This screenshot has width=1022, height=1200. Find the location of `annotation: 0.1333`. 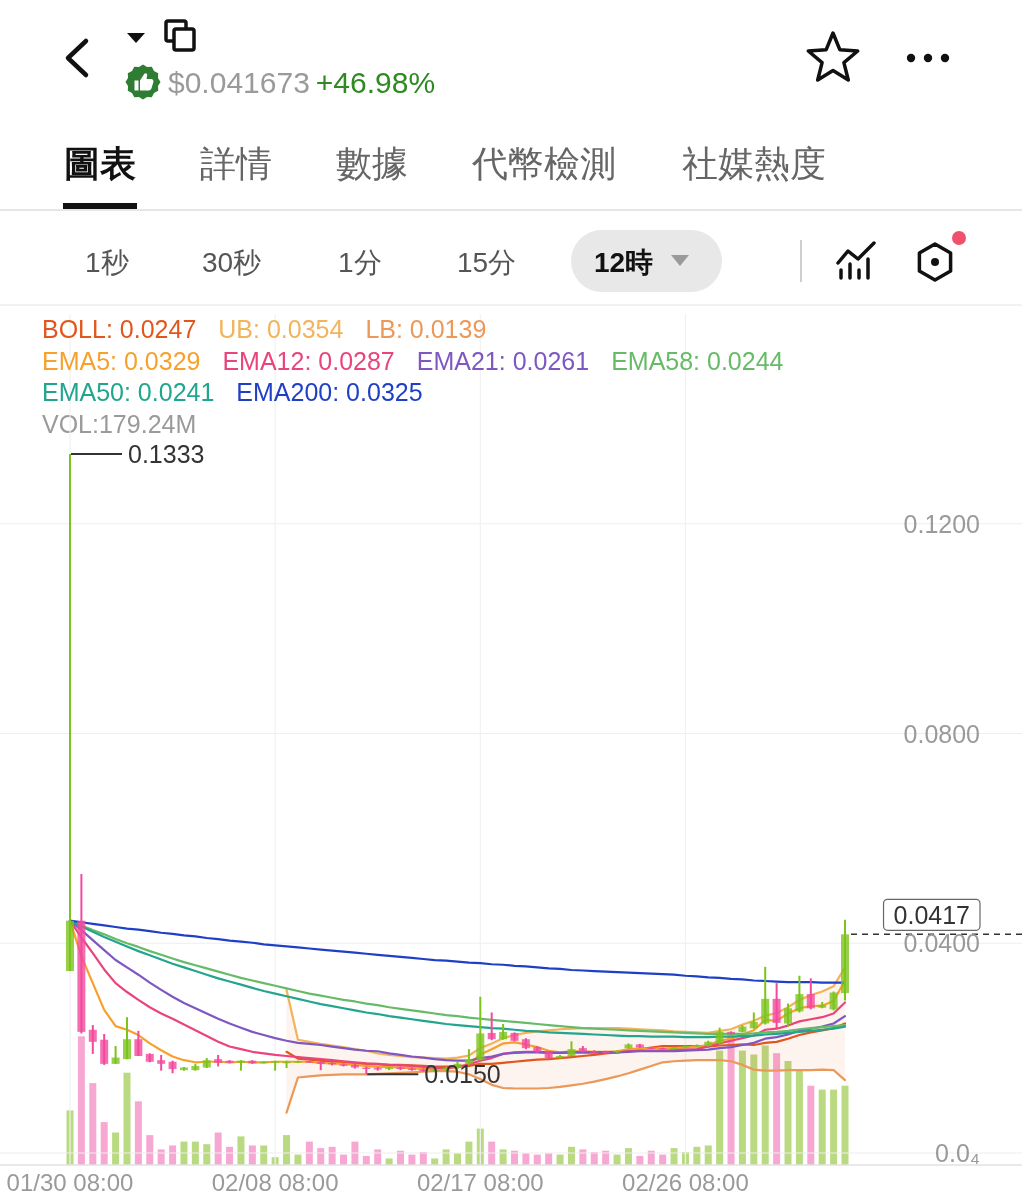

annotation: 0.1333 is located at coordinates (166, 454).